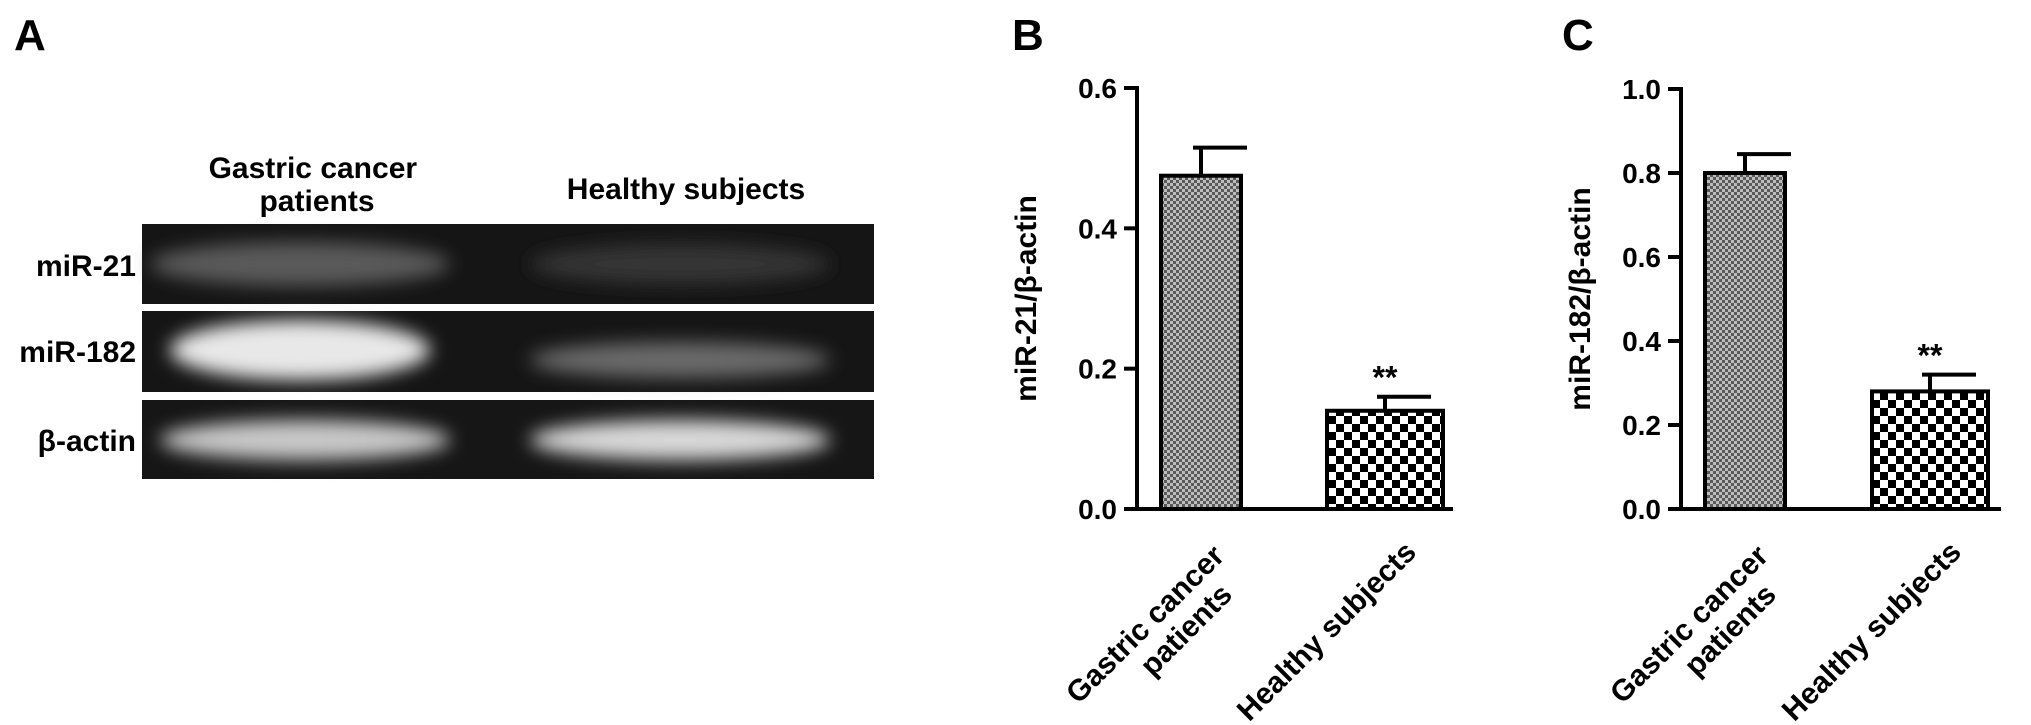 This screenshot has width=2031, height=725. I want to click on lane-label: Gastric cancer patients, so click(317, 185).